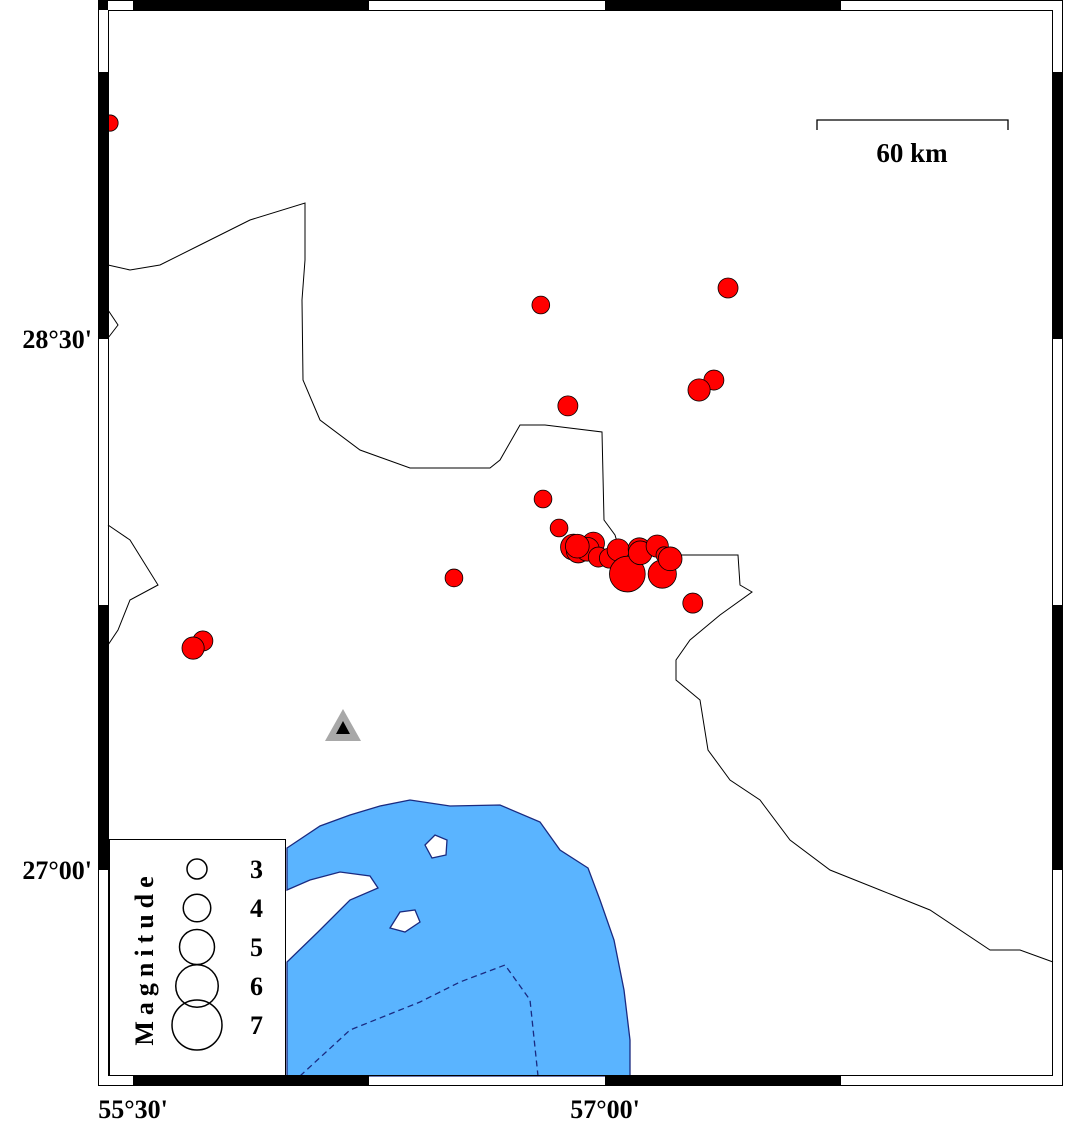 The height and width of the screenshot is (1124, 1066). Describe the element at coordinates (57, 870) in the screenshot. I see `y-tick-label: 27°00'` at that location.